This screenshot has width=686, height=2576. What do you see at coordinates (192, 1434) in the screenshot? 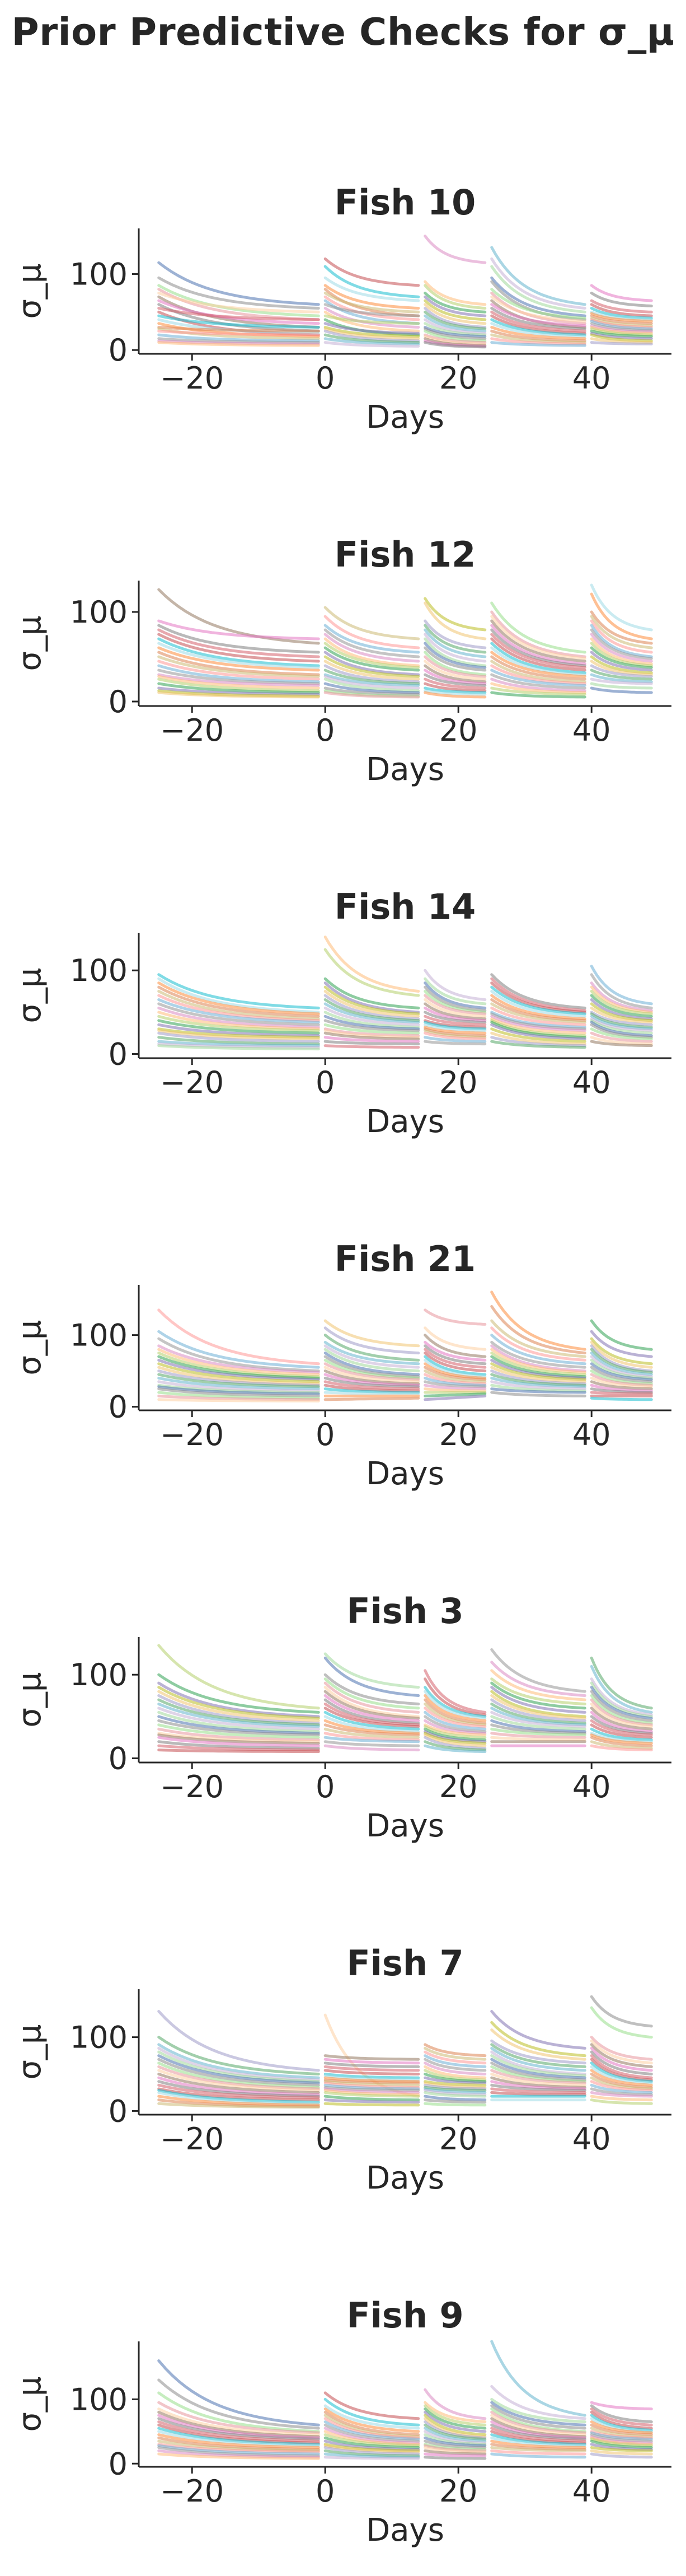
I see `x-tick-label: −20` at bounding box center [192, 1434].